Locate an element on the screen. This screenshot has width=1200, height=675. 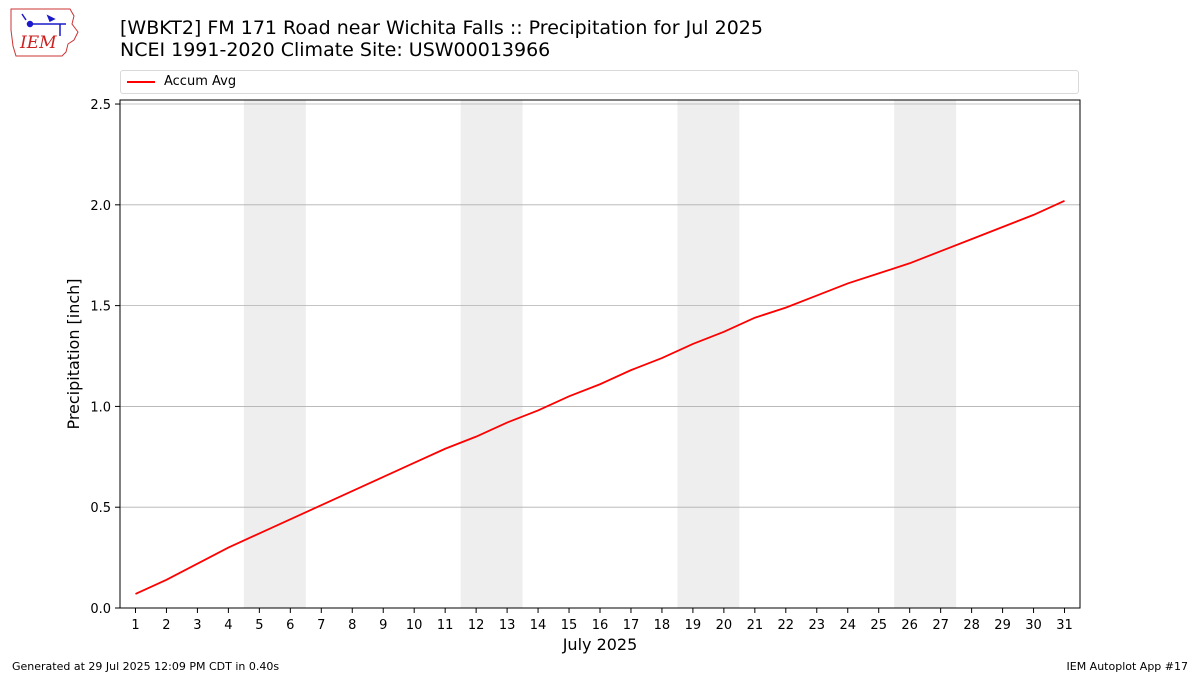
x-tick-label: 2 is located at coordinates (166, 625).